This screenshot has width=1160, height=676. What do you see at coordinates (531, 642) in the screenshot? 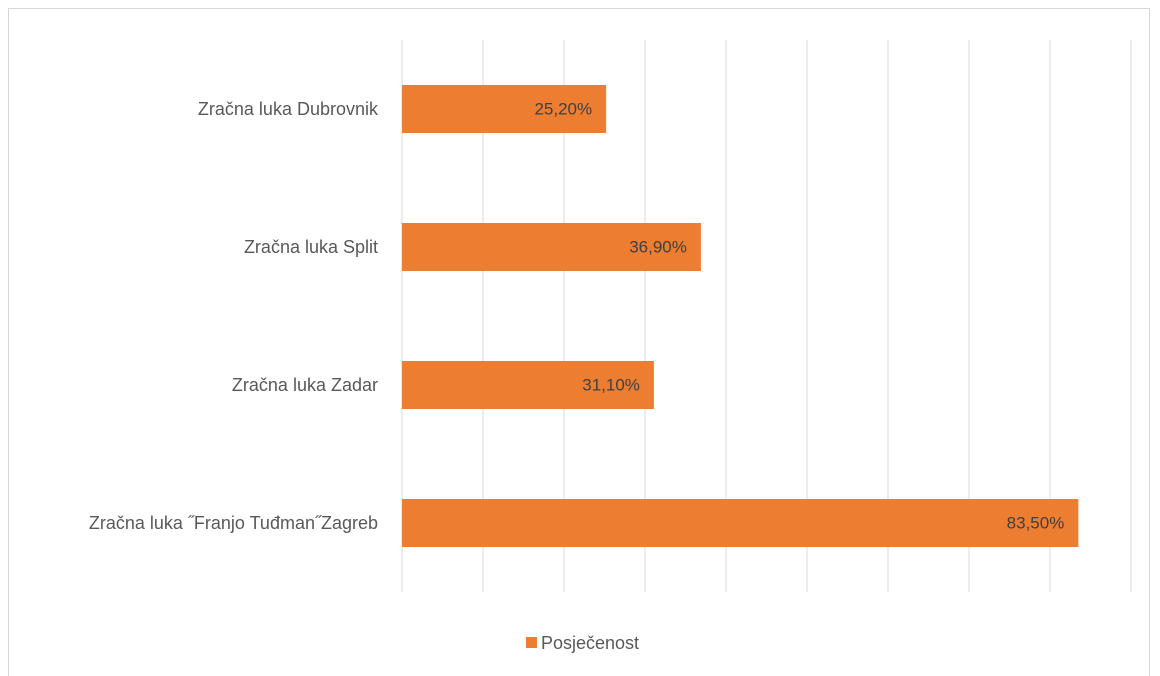
I see `legend-swatch` at bounding box center [531, 642].